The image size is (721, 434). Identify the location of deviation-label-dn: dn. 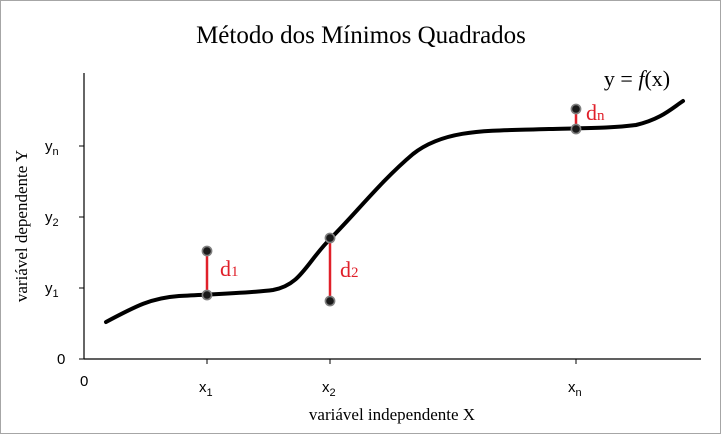
(595, 112).